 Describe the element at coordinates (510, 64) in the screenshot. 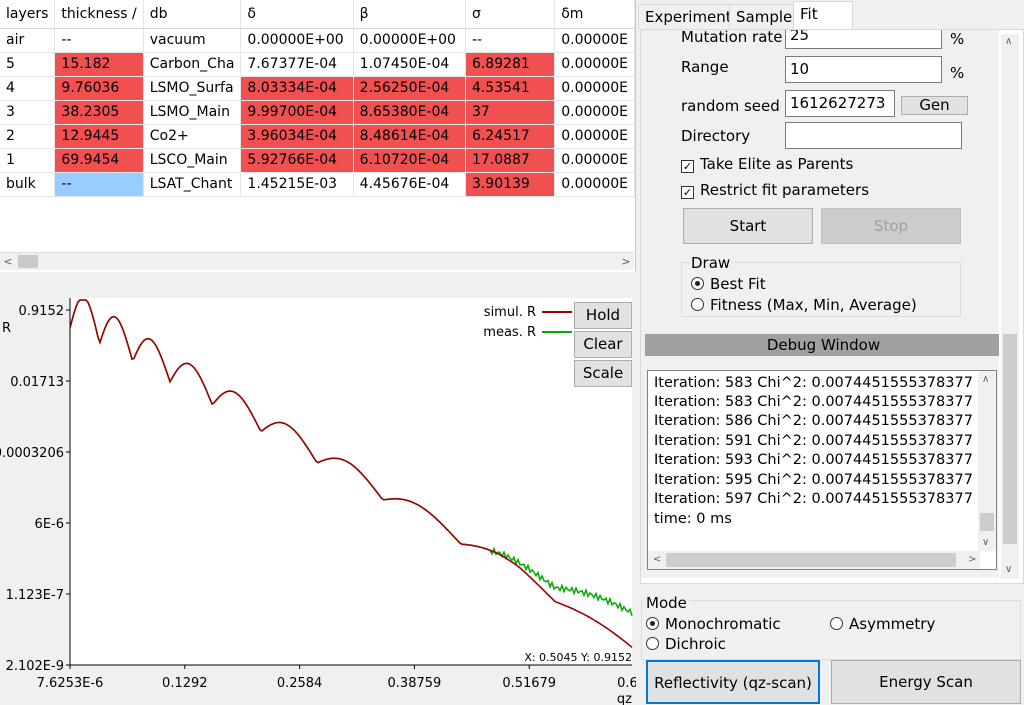

I see `table-cell: 6.89281` at that location.